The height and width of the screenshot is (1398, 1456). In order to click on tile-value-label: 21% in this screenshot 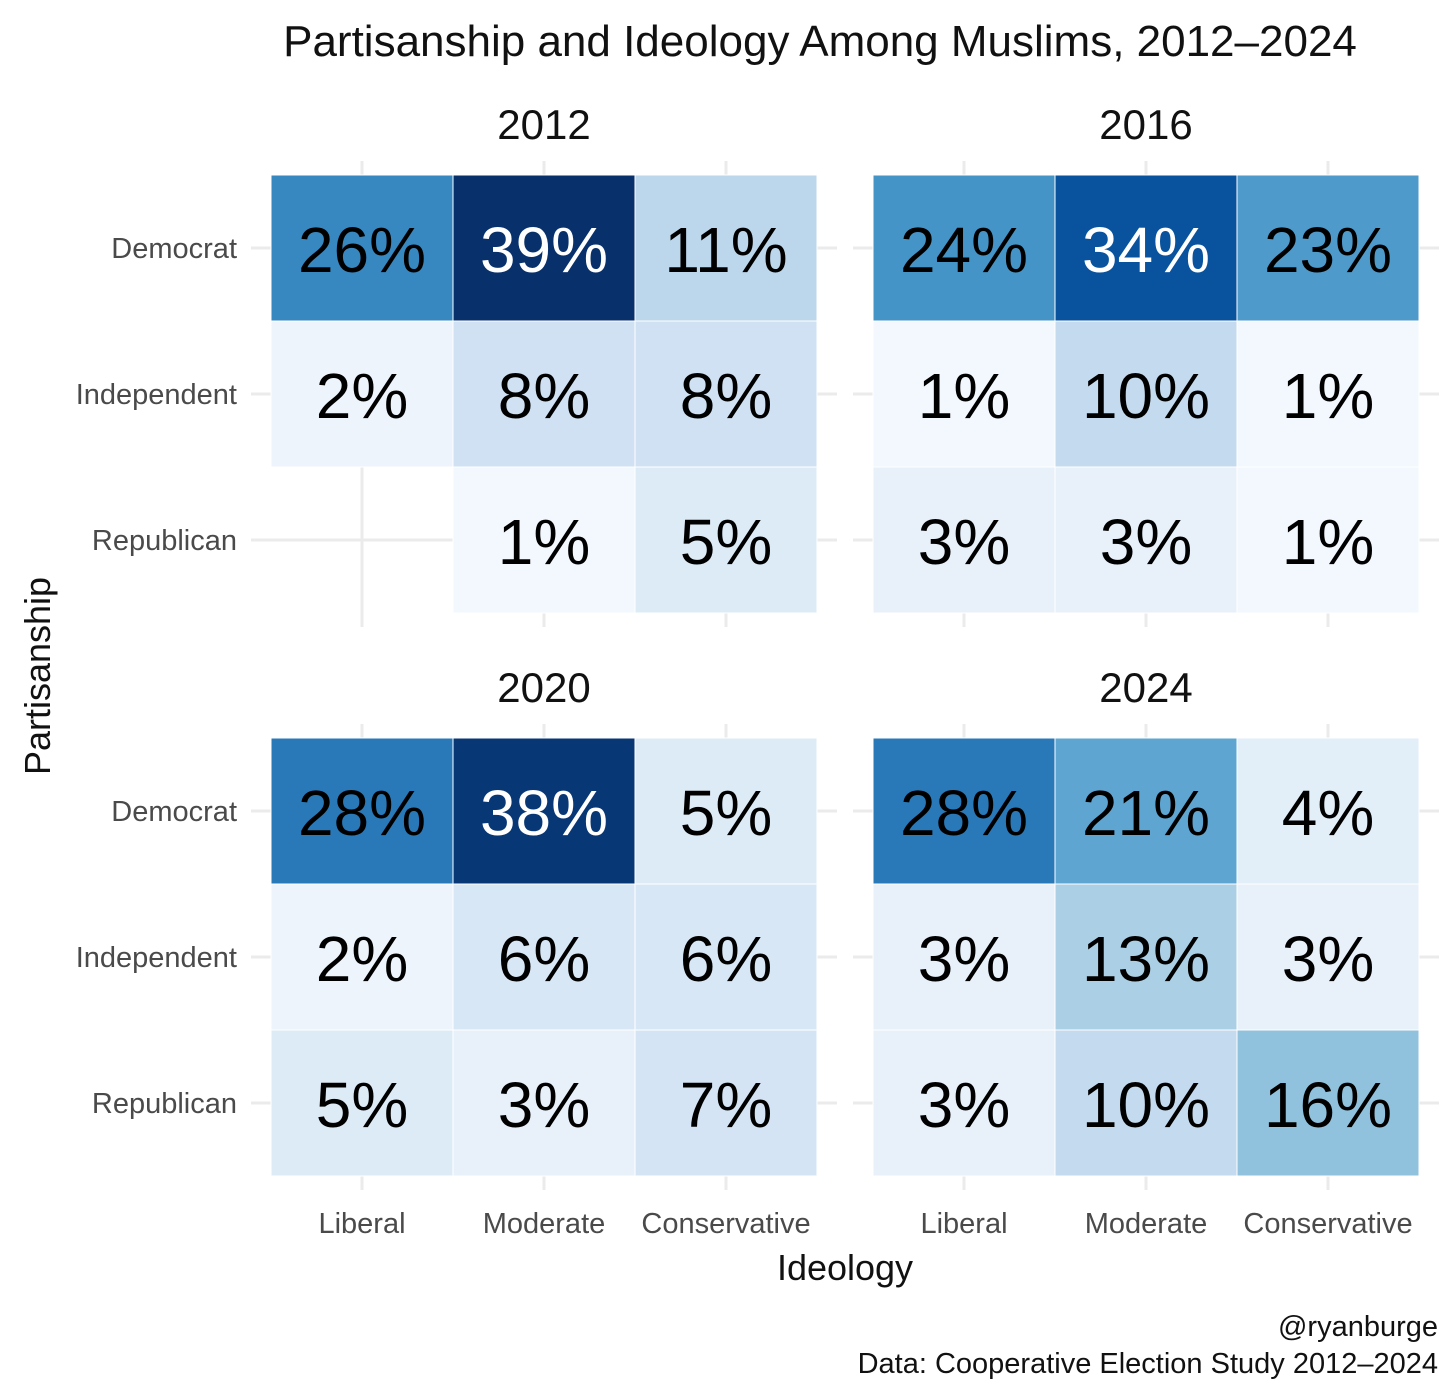, I will do `click(1146, 813)`.